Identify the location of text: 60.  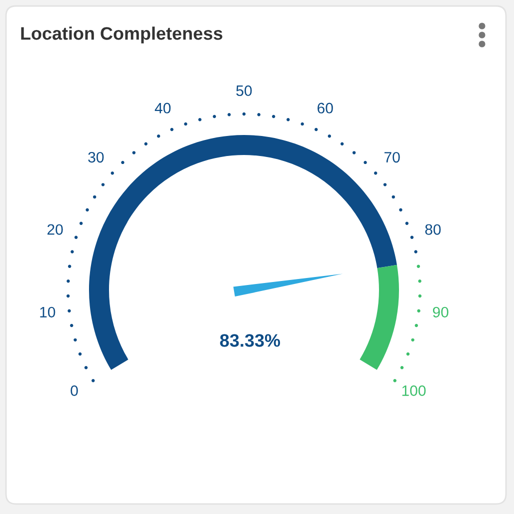
(325, 108).